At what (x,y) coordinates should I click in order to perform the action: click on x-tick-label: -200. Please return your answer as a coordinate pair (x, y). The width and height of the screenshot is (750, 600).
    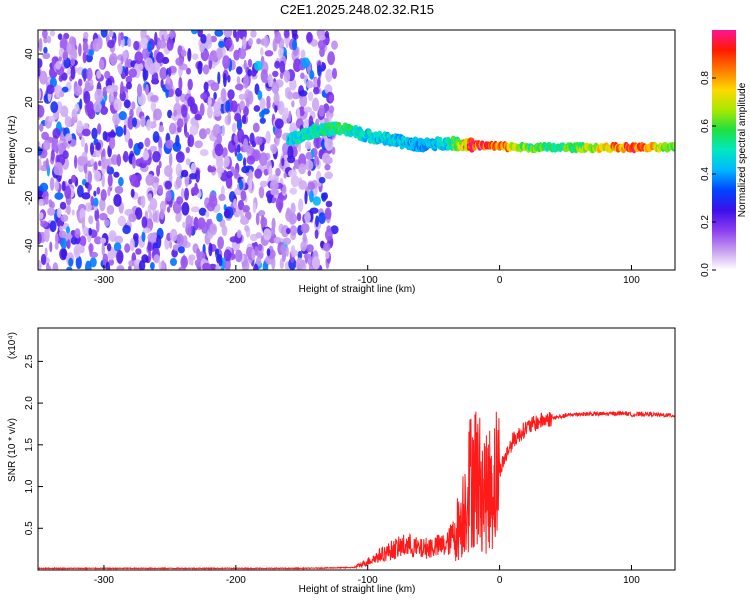
    Looking at the image, I should click on (236, 580).